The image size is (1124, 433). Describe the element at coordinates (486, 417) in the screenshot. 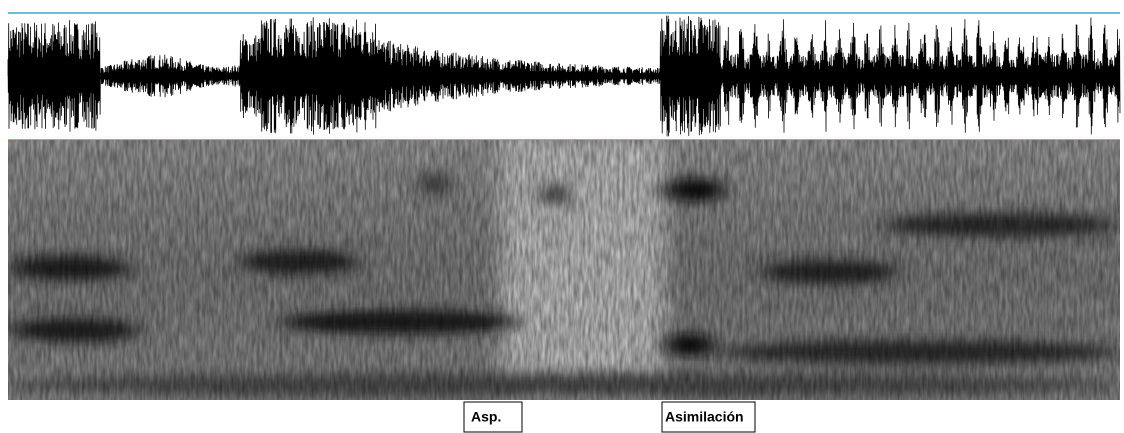

I see `aspiration-label: Asp.` at that location.